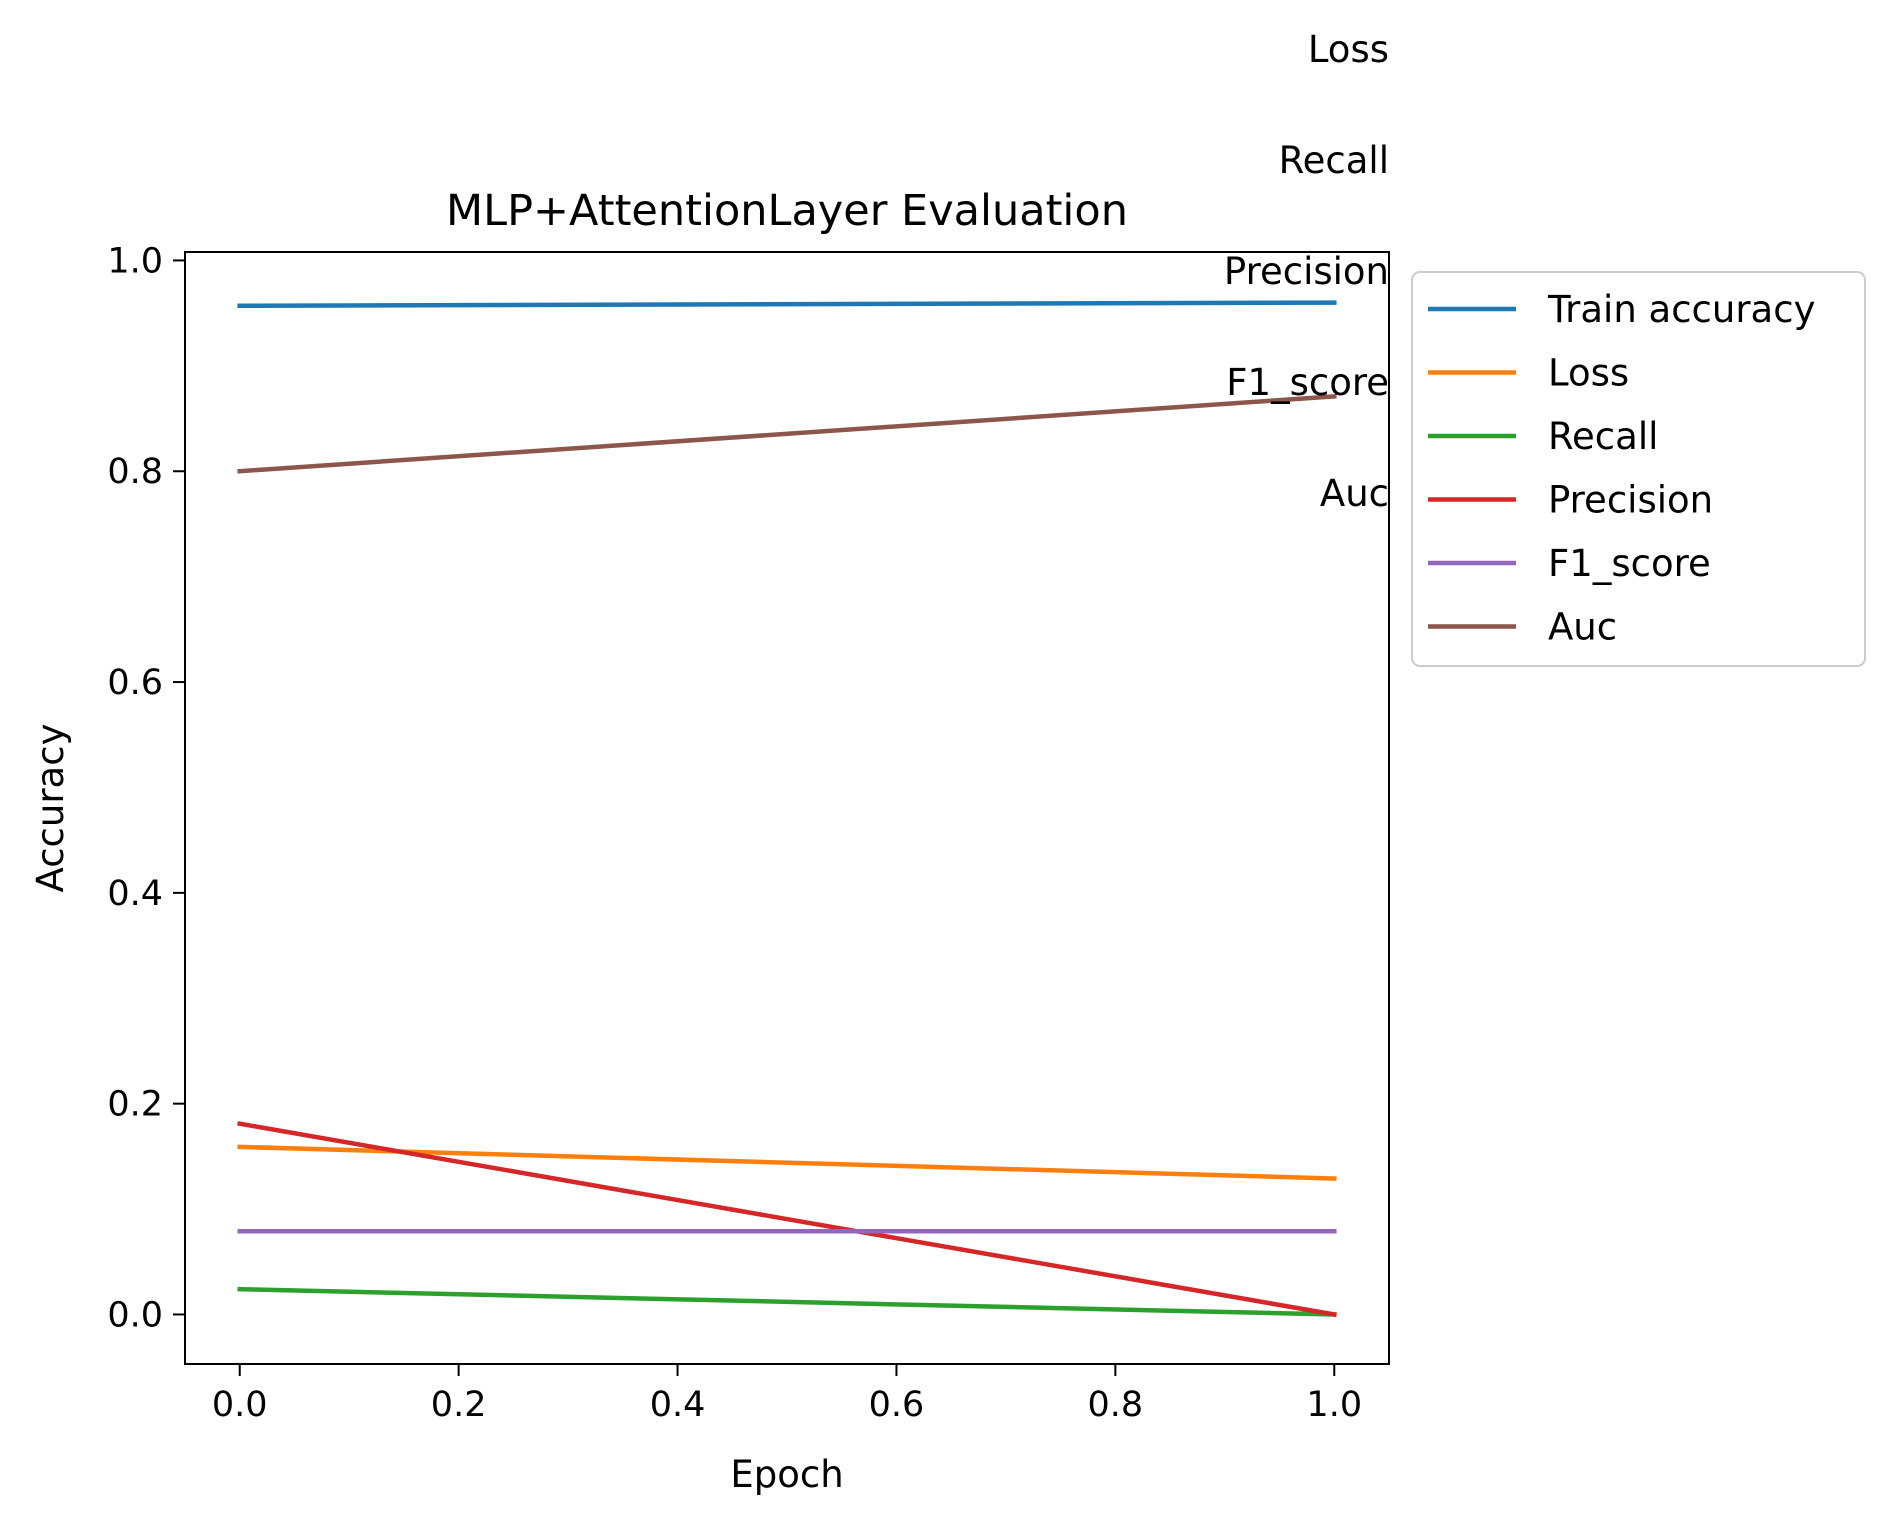  Describe the element at coordinates (787, 304) in the screenshot. I see `series-line-train-accuracy` at that location.